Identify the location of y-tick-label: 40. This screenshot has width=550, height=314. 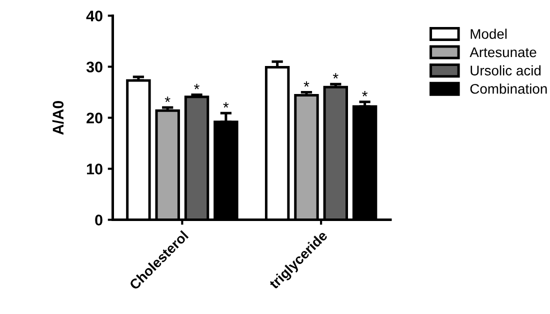
(94, 16).